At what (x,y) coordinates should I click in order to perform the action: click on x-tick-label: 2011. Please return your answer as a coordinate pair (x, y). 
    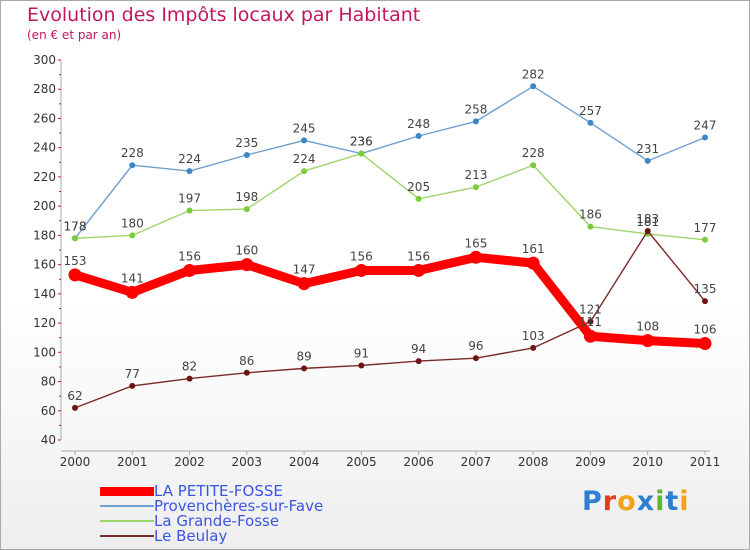
    Looking at the image, I should click on (705, 462).